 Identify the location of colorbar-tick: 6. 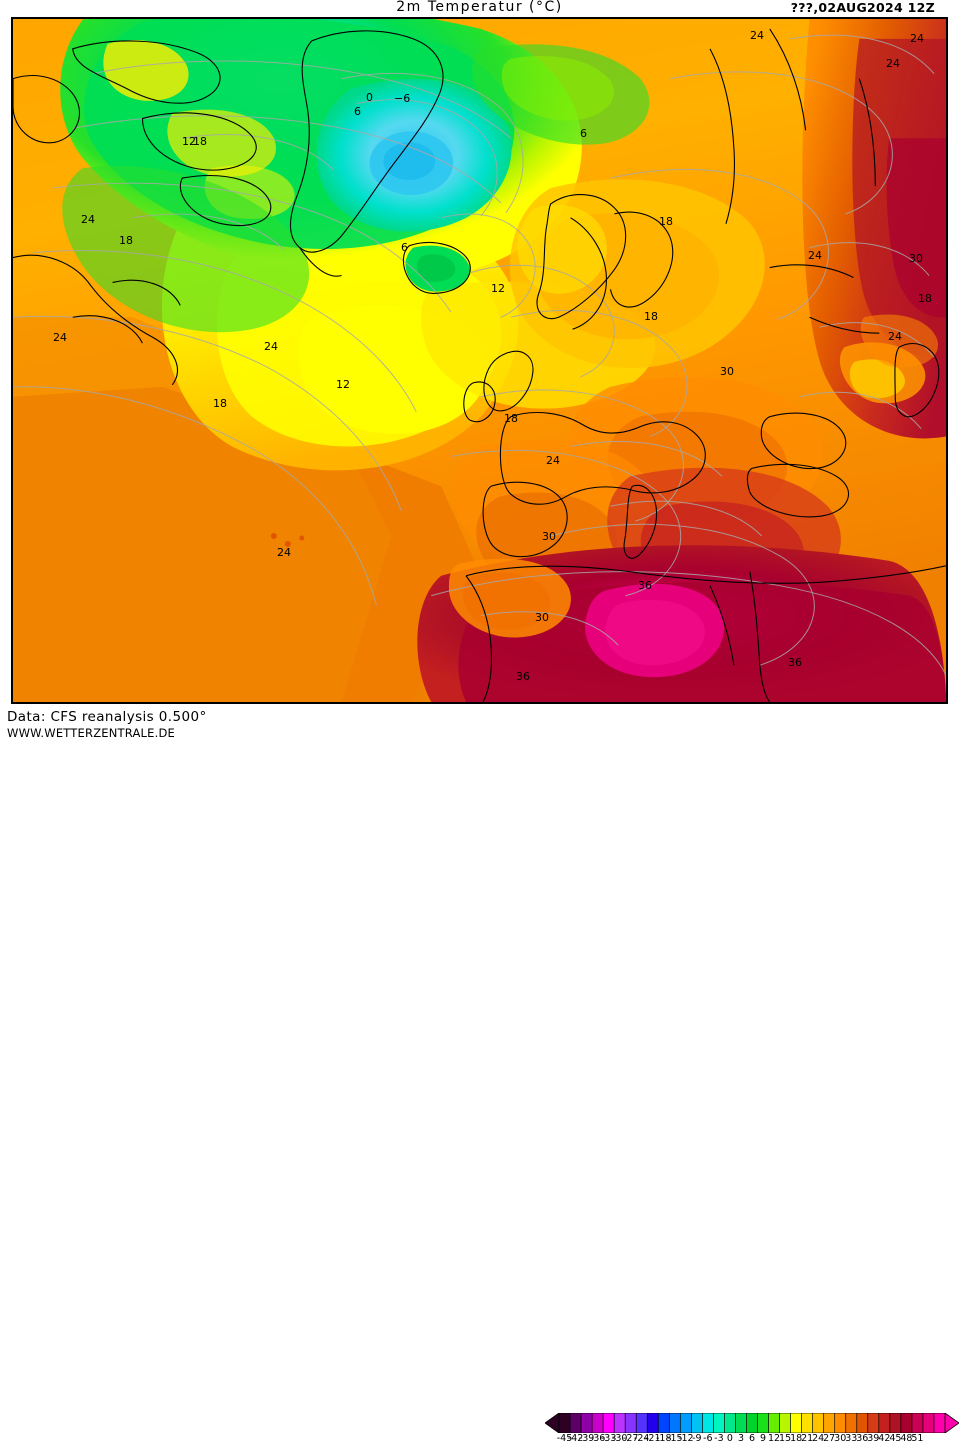
(752, 1438).